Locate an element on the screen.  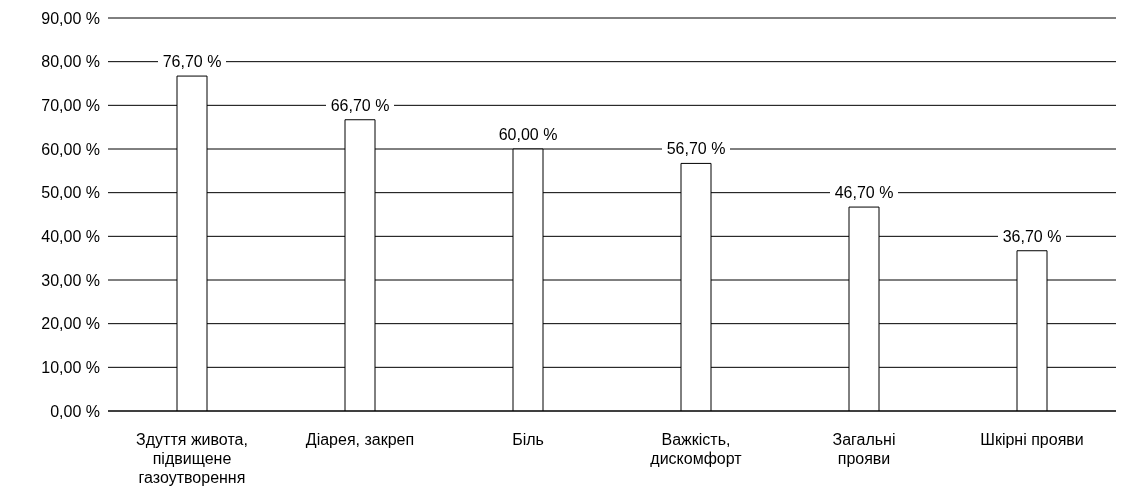
x-tick-label: Біль is located at coordinates (528, 439).